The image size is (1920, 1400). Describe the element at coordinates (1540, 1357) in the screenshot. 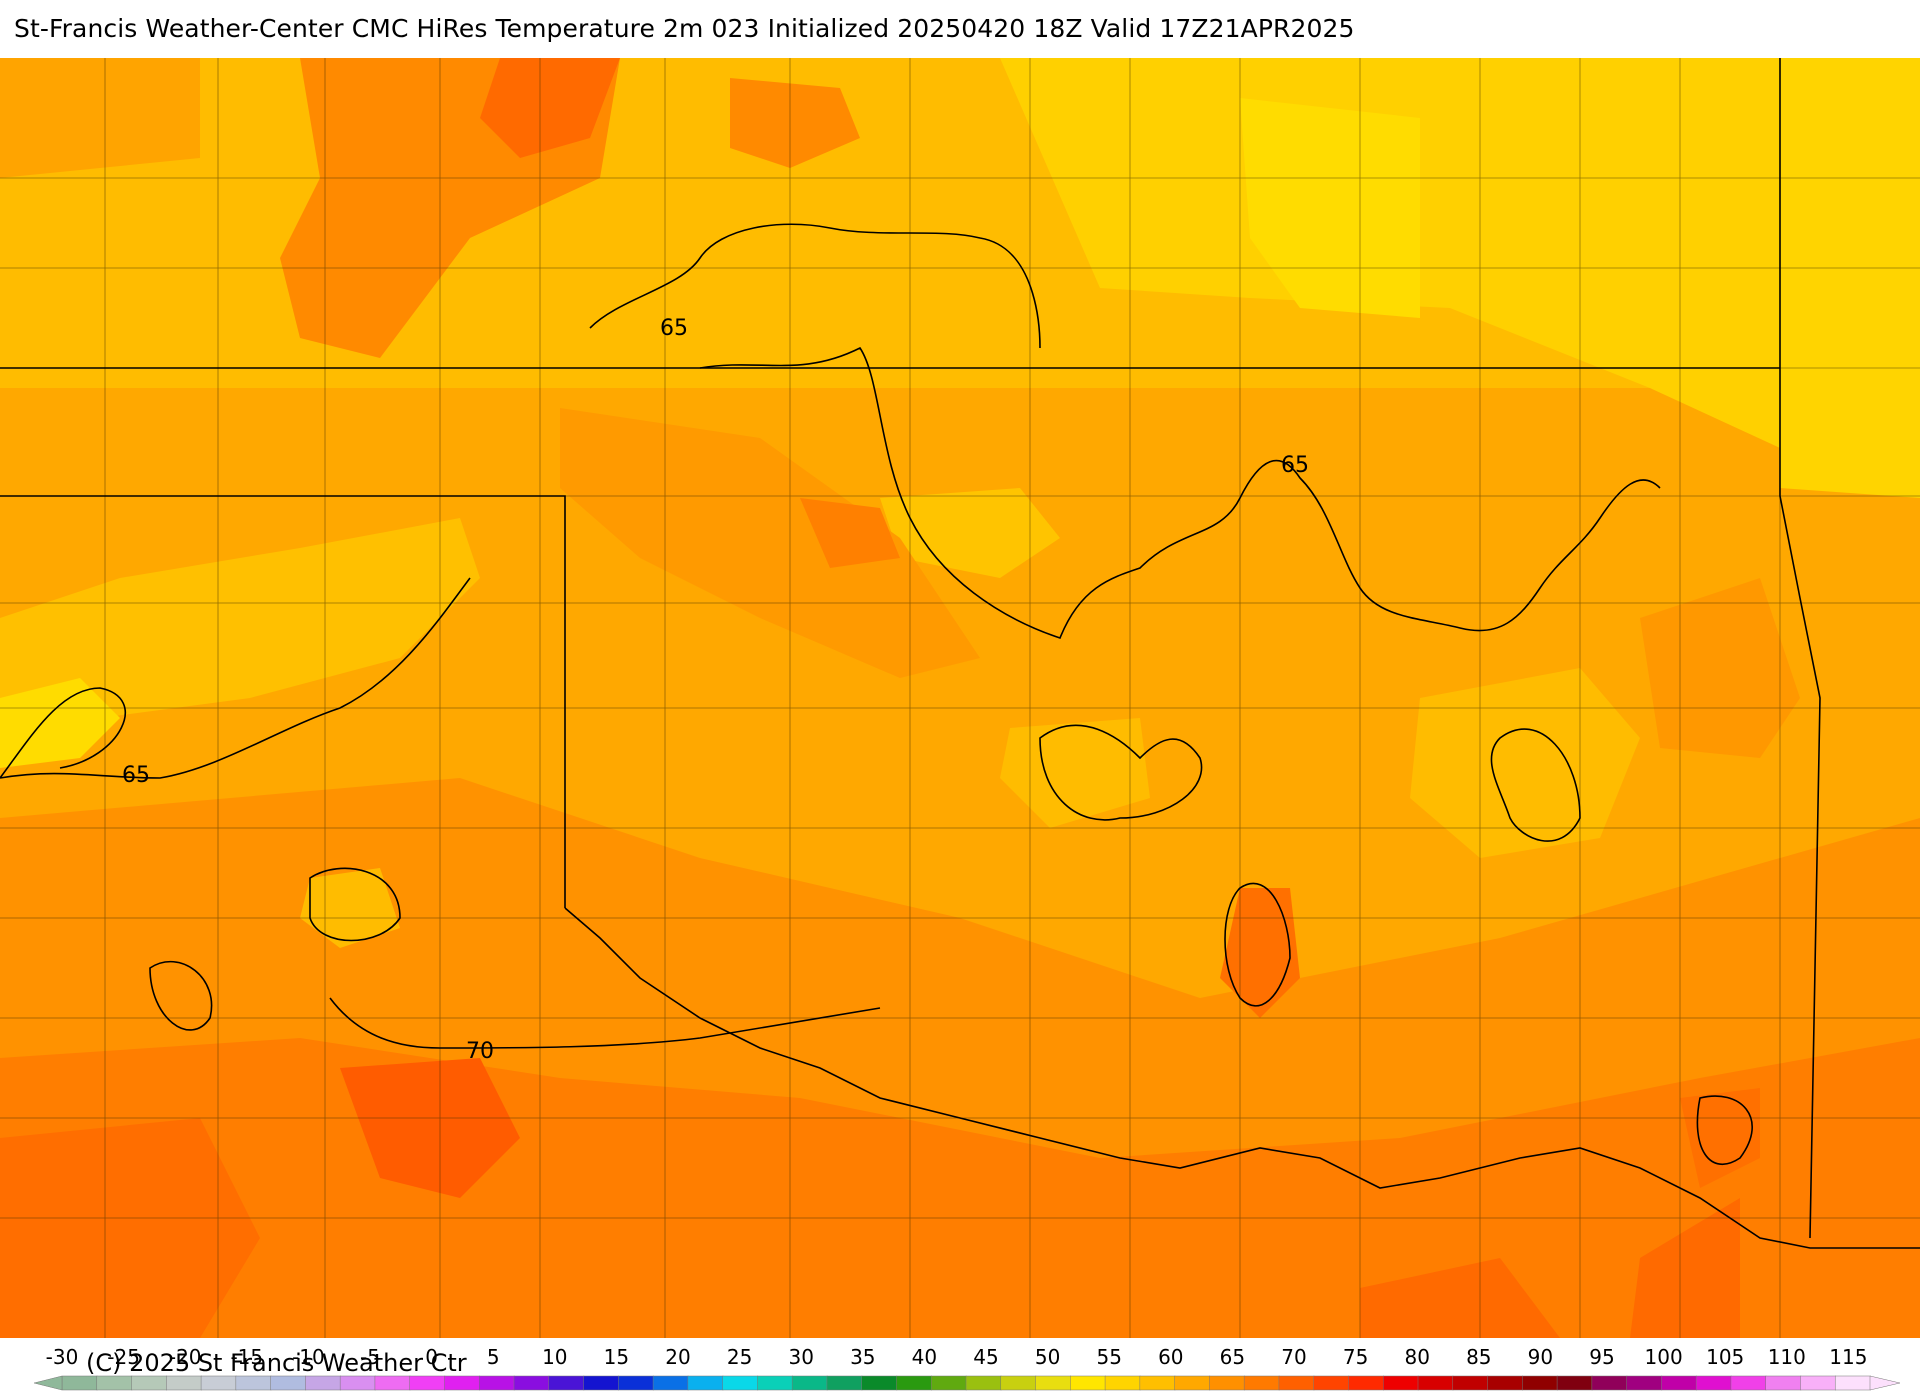

I see `colorbar-tick-label: 90` at that location.